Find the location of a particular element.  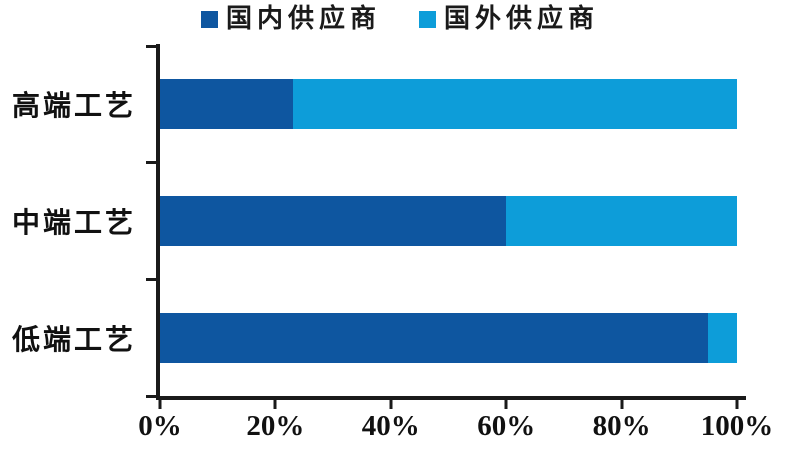

category-axis-labels: 高端工艺中端工艺低端工艺 is located at coordinates (74, 221).